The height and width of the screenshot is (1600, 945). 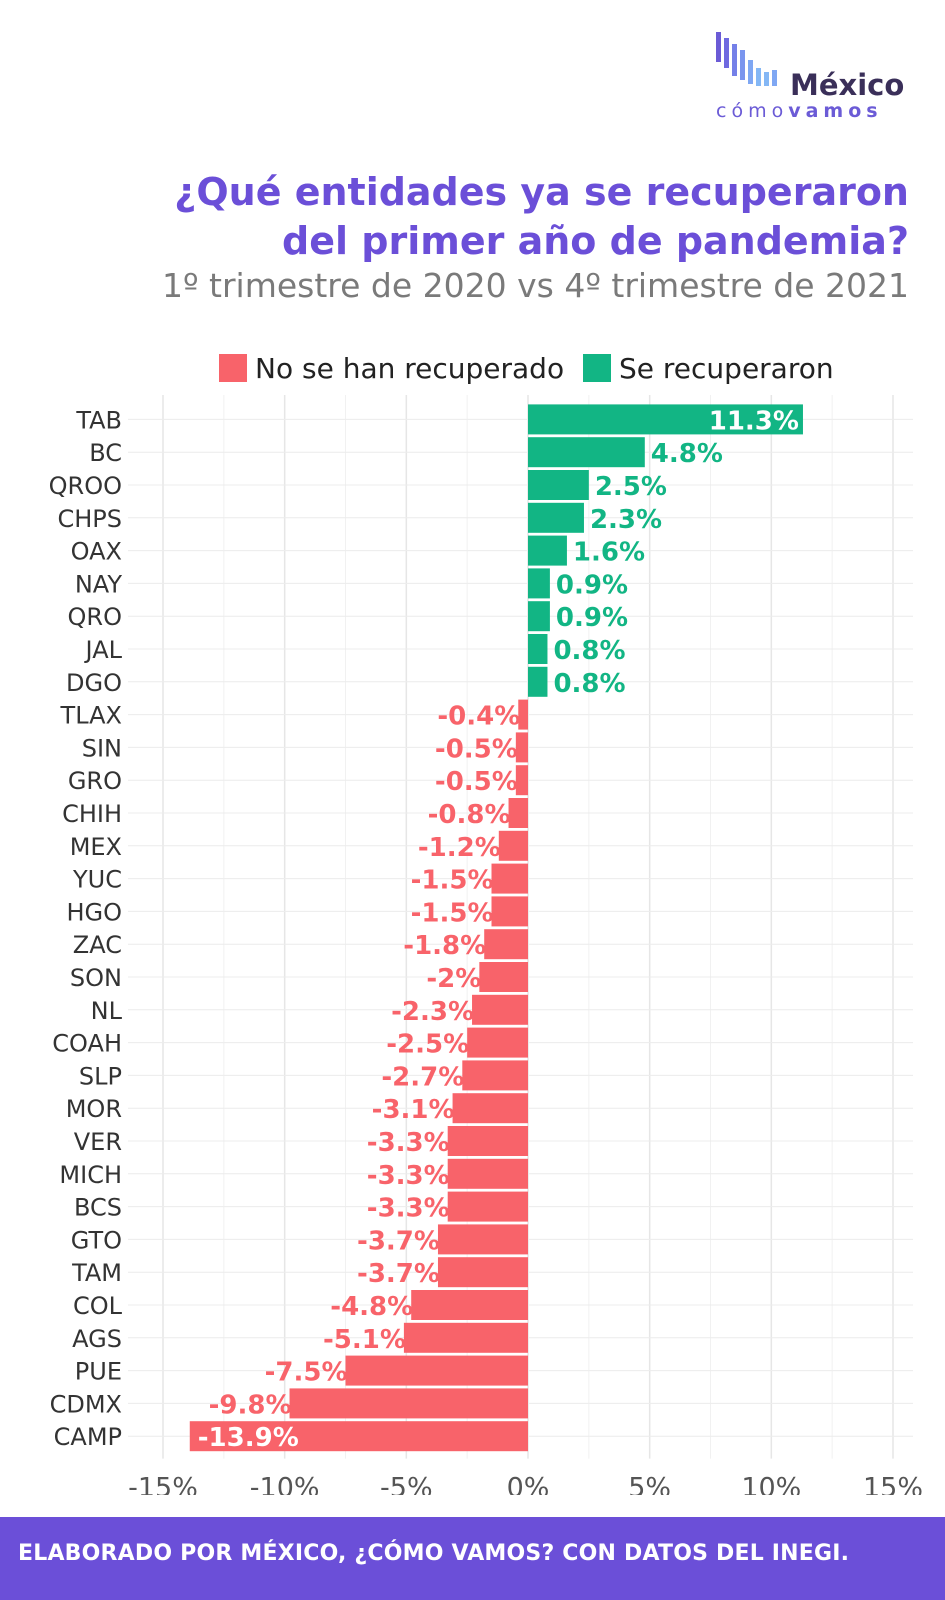 What do you see at coordinates (91, 716) in the screenshot?
I see `category-label: TLAX` at bounding box center [91, 716].